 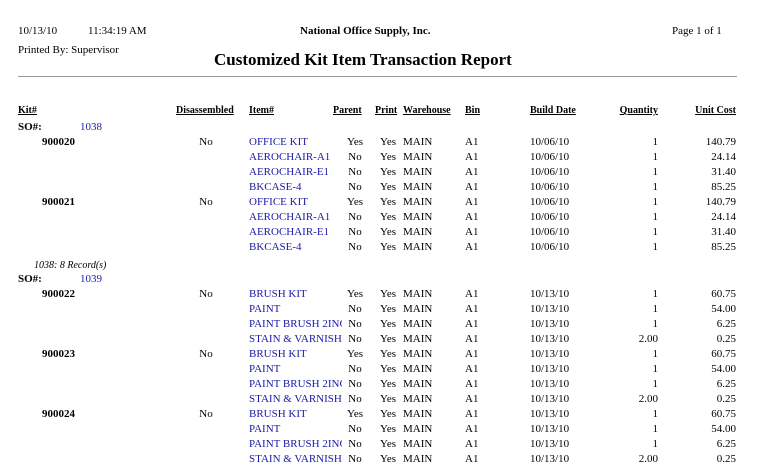 What do you see at coordinates (289, 232) in the screenshot?
I see `item-number: AEROCHAIR-E1` at bounding box center [289, 232].